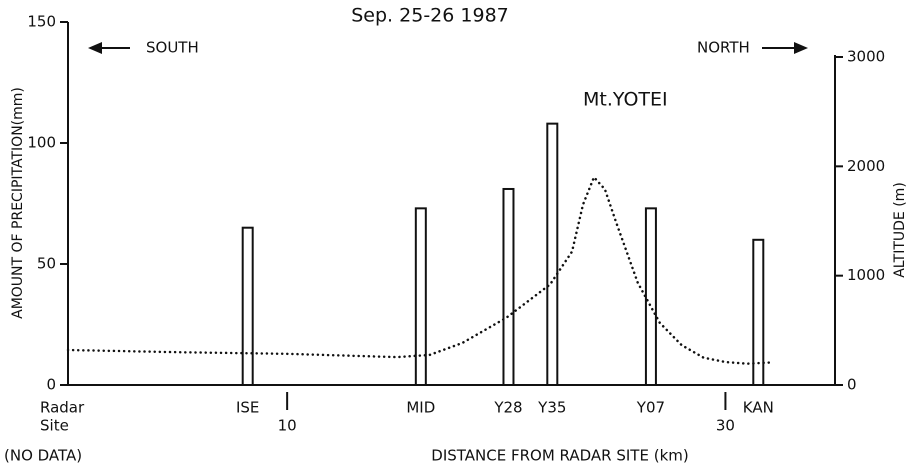 The image size is (916, 468). What do you see at coordinates (420, 408) in the screenshot?
I see `station-label: MID` at bounding box center [420, 408].